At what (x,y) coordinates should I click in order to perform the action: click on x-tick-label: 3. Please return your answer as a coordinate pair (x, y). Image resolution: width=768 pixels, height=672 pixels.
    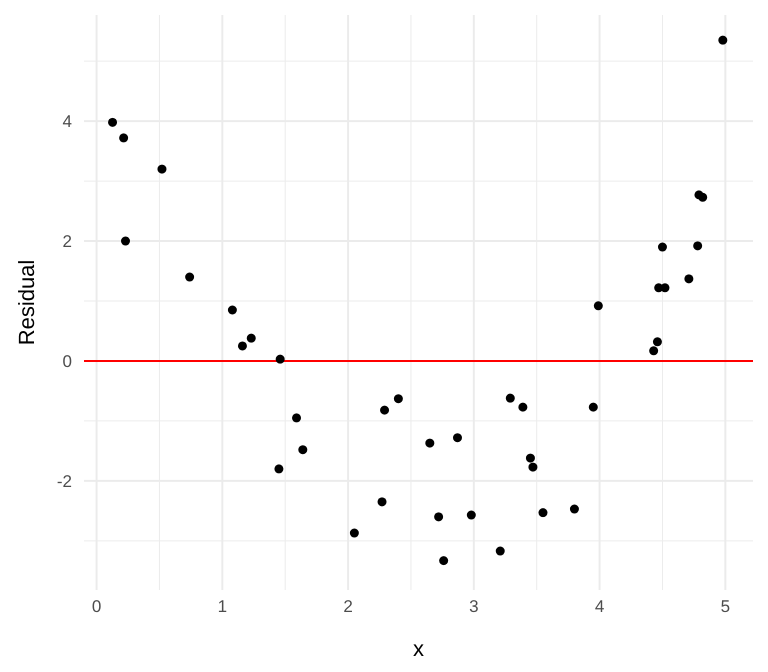
    Looking at the image, I should click on (474, 606).